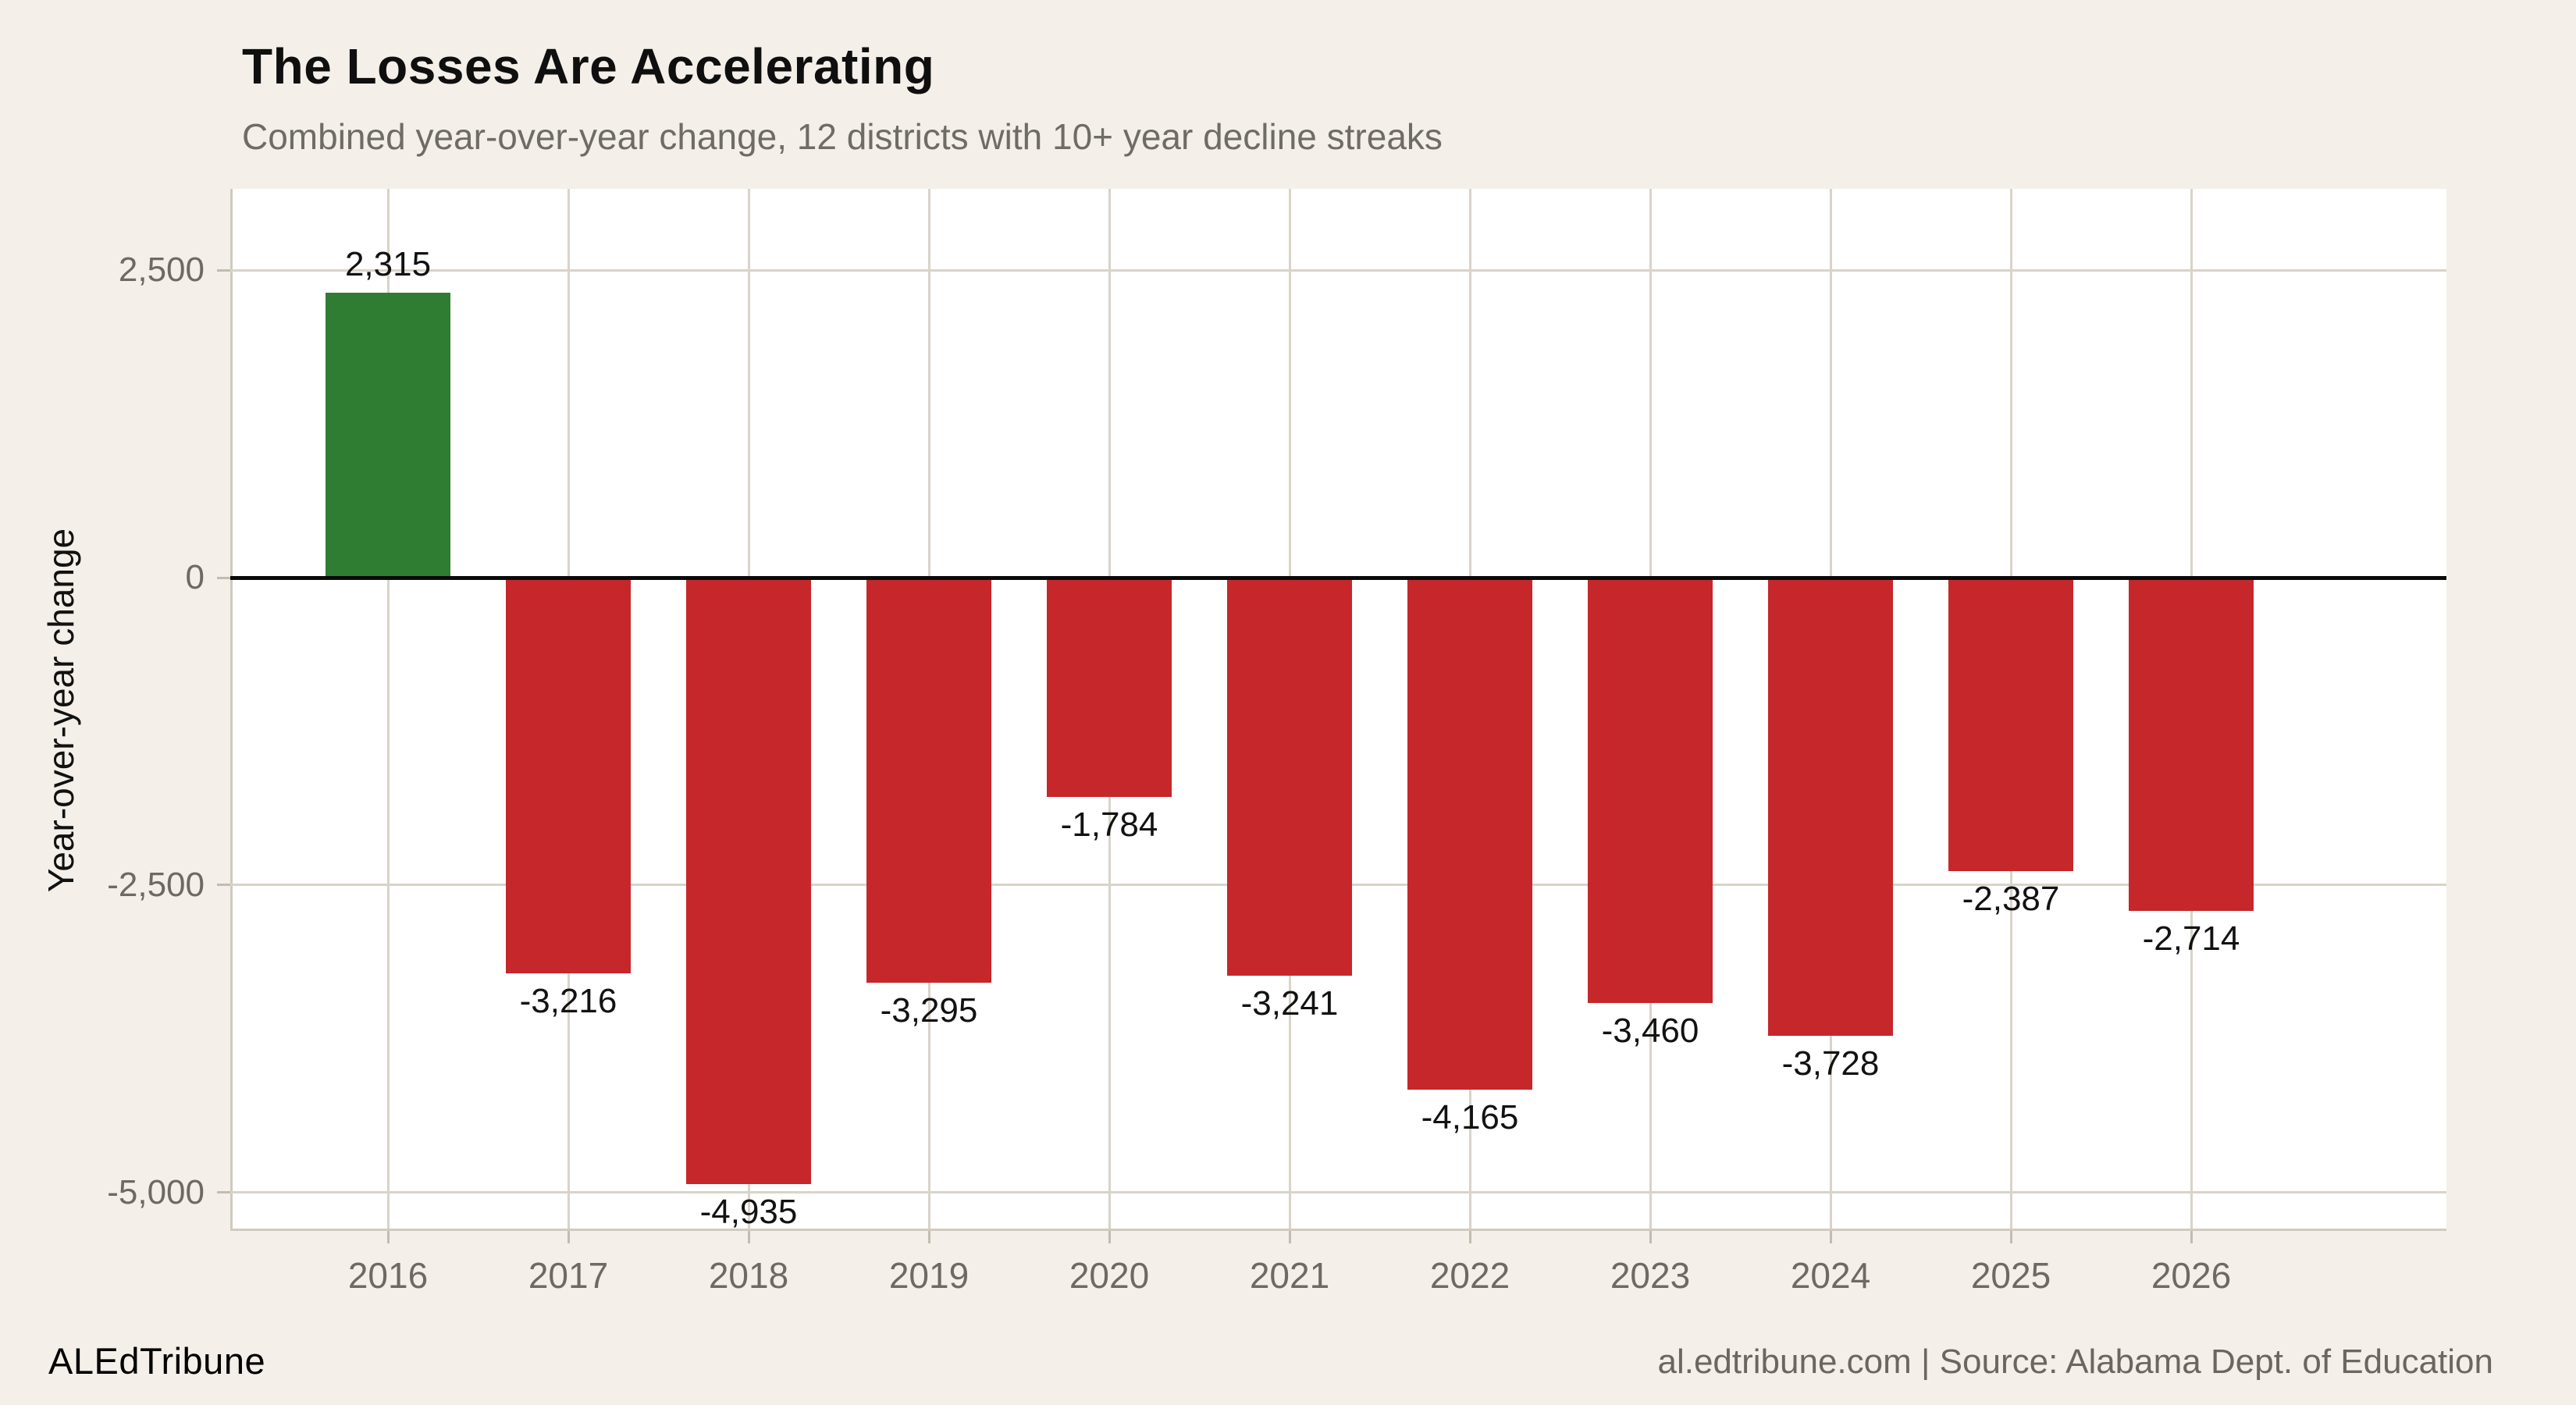 The width and height of the screenshot is (2576, 1405). Describe the element at coordinates (1109, 1276) in the screenshot. I see `x-tick-label: 2020` at that location.